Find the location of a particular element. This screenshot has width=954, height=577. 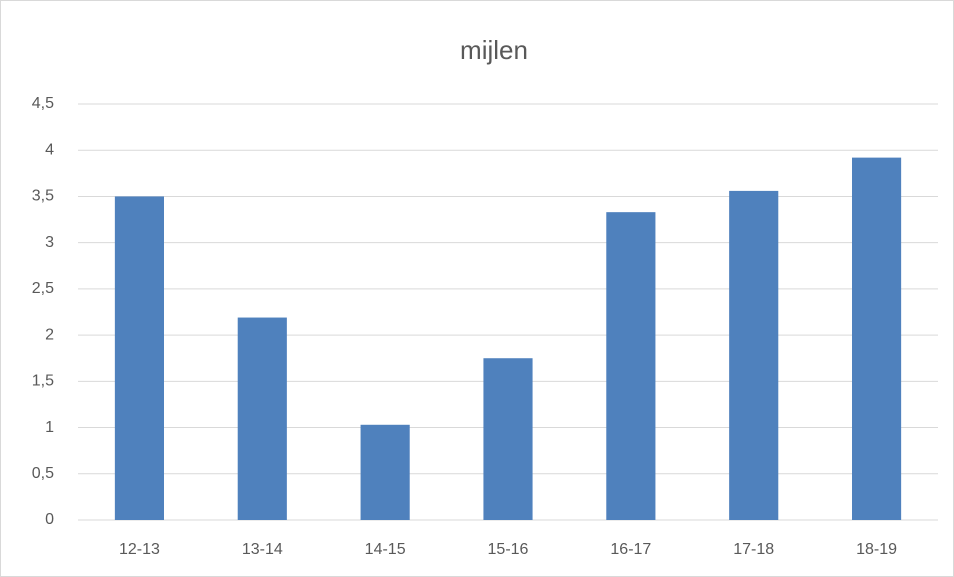

y-tick-label: 4,5 is located at coordinates (43, 103).